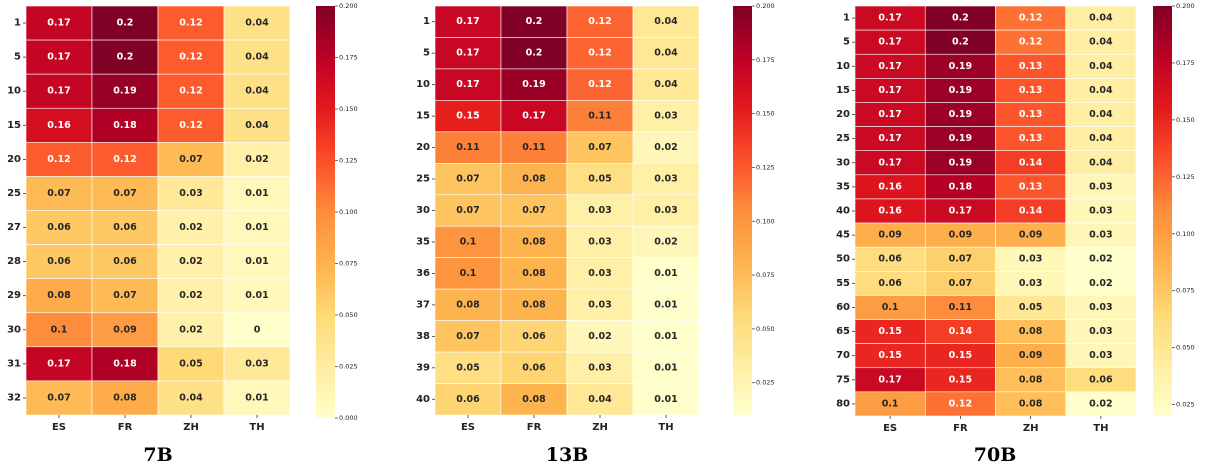 This screenshot has width=1213, height=475. I want to click on row-tick-label: 36, so click(423, 273).